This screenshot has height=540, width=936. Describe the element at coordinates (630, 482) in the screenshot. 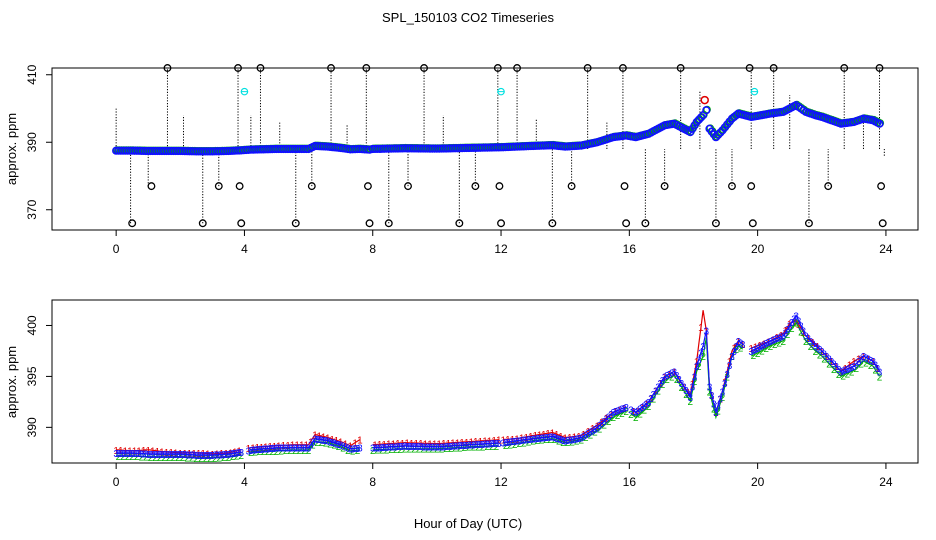

I see `x-tick-label: 16` at that location.